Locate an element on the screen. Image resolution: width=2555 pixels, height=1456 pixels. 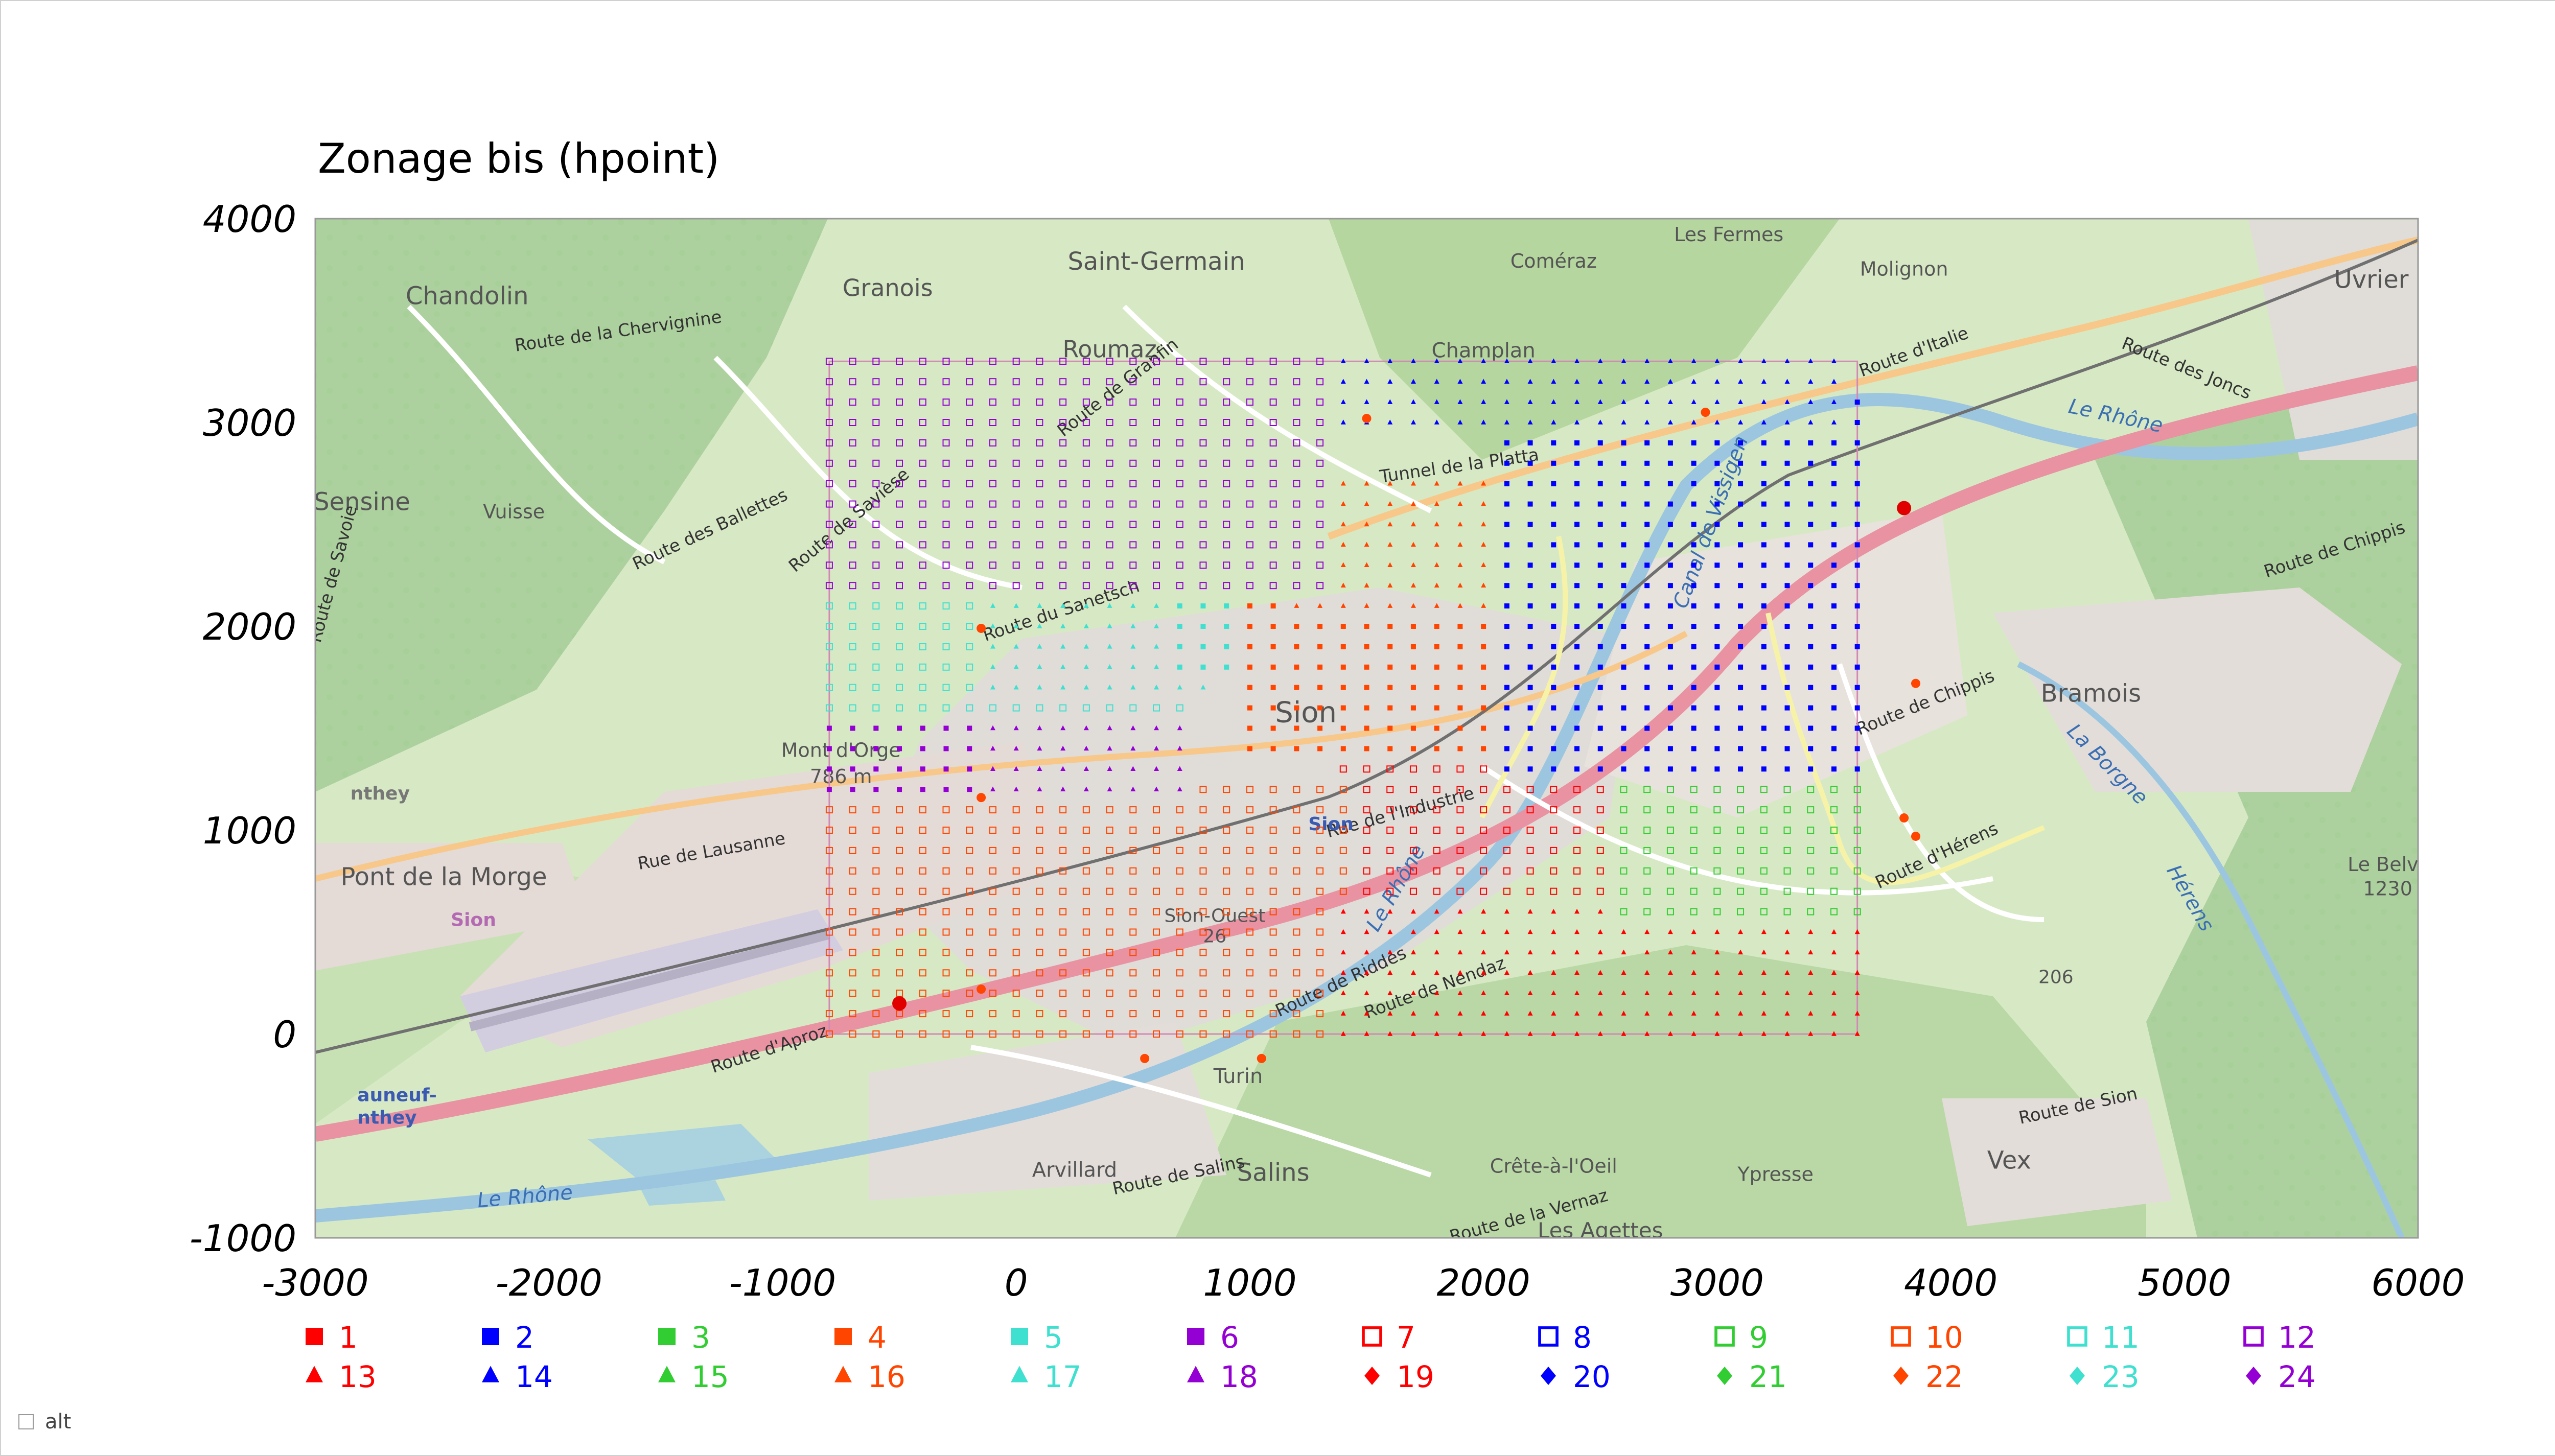
legend-item-16: 16 is located at coordinates (869, 1376).